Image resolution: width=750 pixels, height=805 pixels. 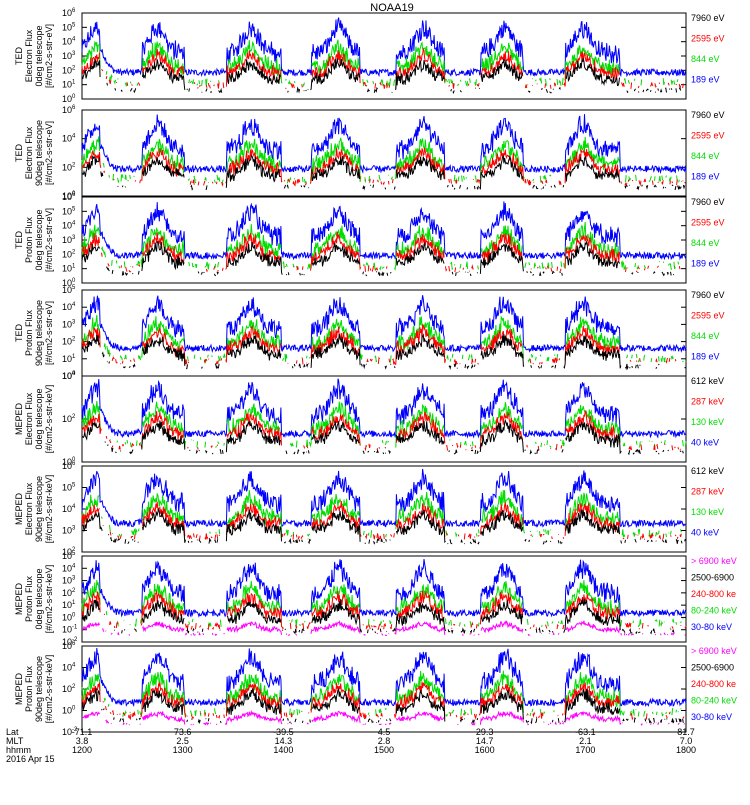 What do you see at coordinates (19, 152) in the screenshot?
I see `y-axis-label-line: TED` at bounding box center [19, 152].